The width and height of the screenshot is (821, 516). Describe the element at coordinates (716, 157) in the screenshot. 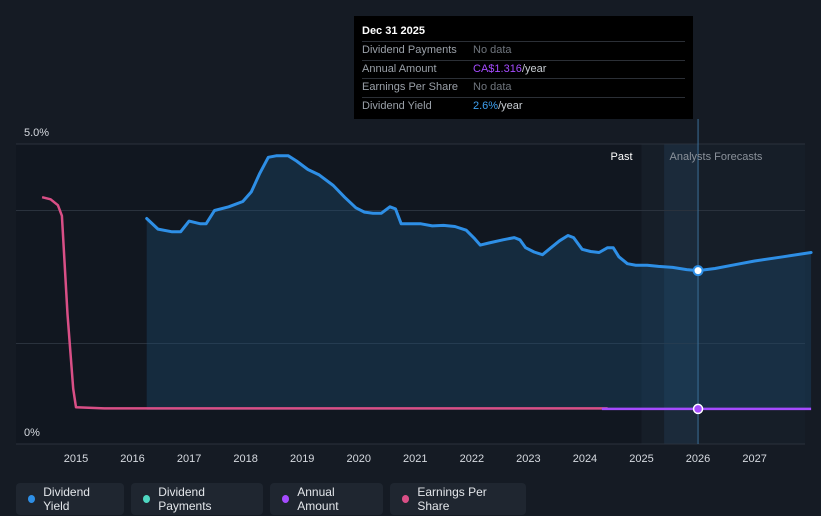

I see `forecast-label: Analysts Forecasts` at that location.